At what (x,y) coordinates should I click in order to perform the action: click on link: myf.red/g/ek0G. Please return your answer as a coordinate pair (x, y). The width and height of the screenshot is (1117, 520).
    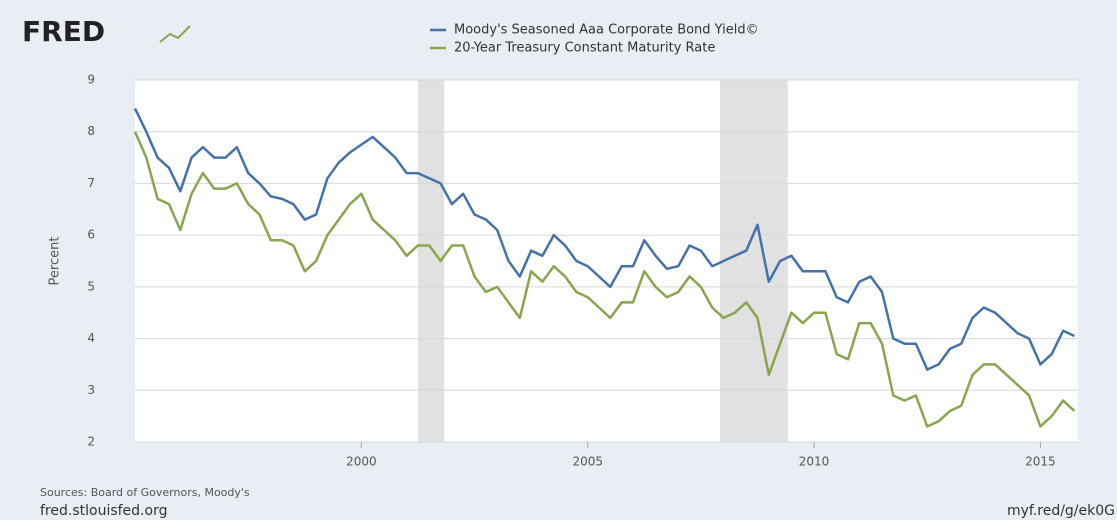
    Looking at the image, I should click on (1061, 511).